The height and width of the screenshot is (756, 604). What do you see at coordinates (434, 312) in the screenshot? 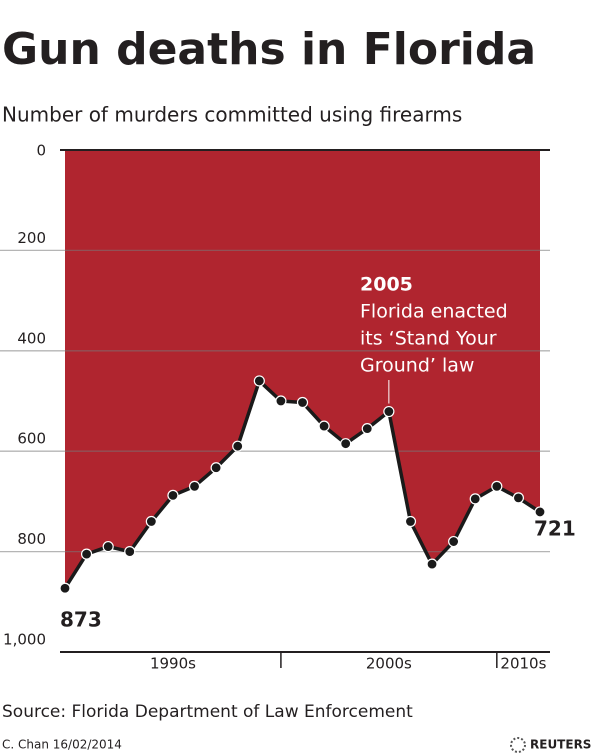
I see `annotation-text: Florida enacted` at bounding box center [434, 312].